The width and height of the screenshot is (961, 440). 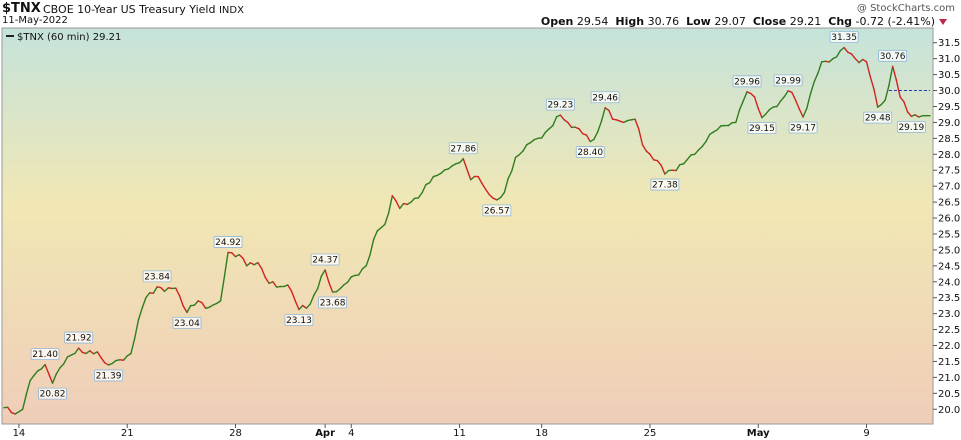 I want to click on y-tick-label: 29.0, so click(x=949, y=123).